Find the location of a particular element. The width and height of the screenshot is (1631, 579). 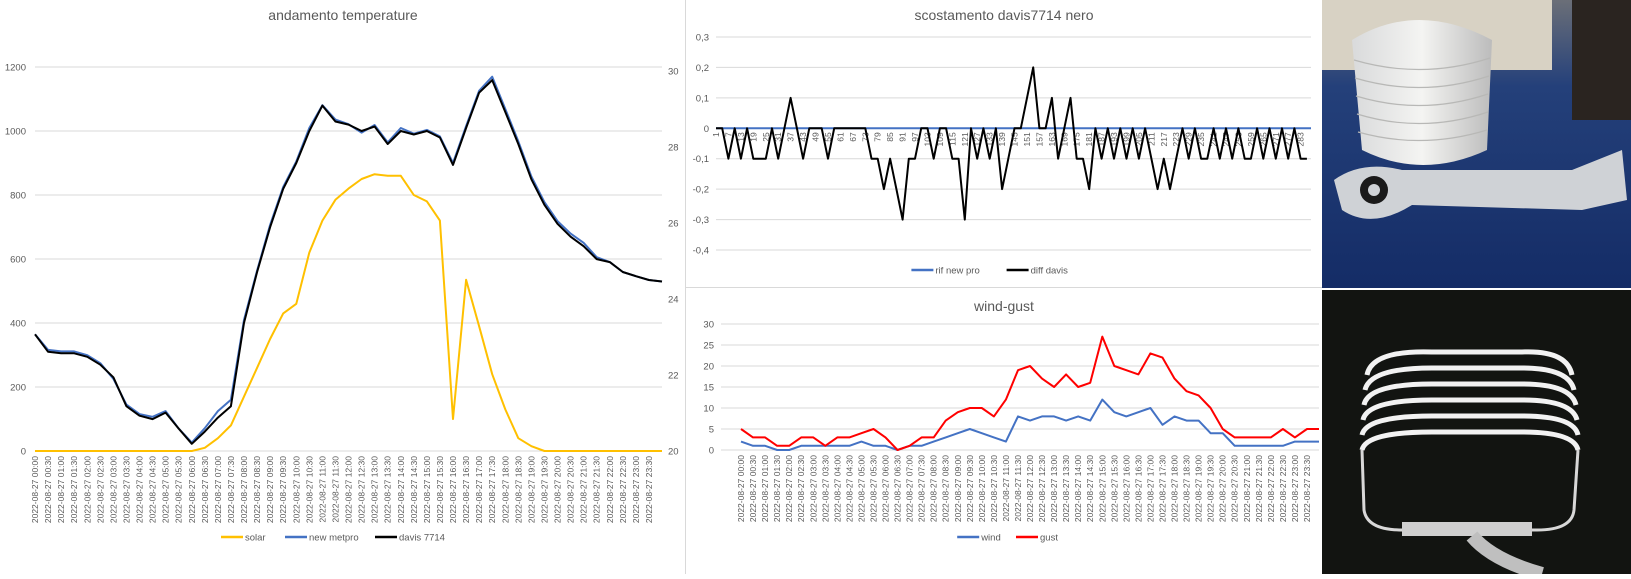

x-tick-label: 2022-08-27 10:30 is located at coordinates (994, 488).